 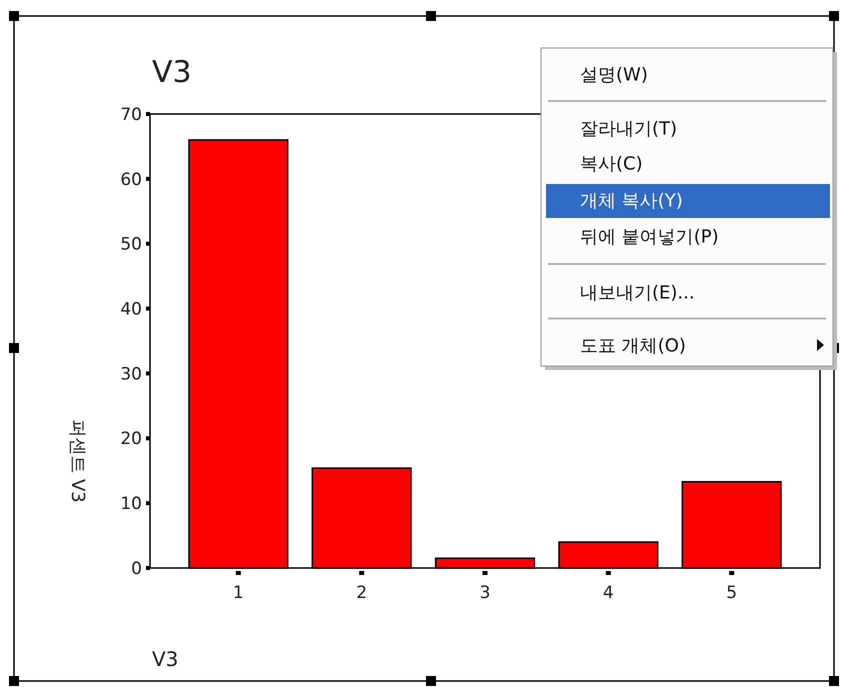 What do you see at coordinates (136, 568) in the screenshot?
I see `y-tick-label: 0` at bounding box center [136, 568].